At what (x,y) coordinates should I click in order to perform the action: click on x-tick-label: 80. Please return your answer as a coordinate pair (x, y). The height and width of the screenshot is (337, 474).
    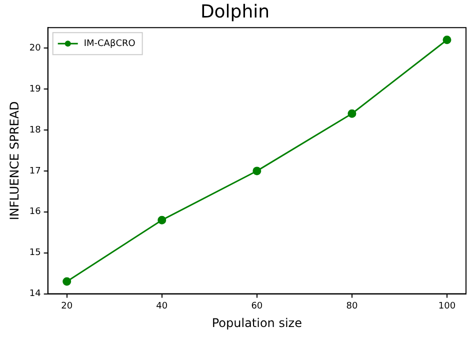
    Looking at the image, I should click on (352, 307).